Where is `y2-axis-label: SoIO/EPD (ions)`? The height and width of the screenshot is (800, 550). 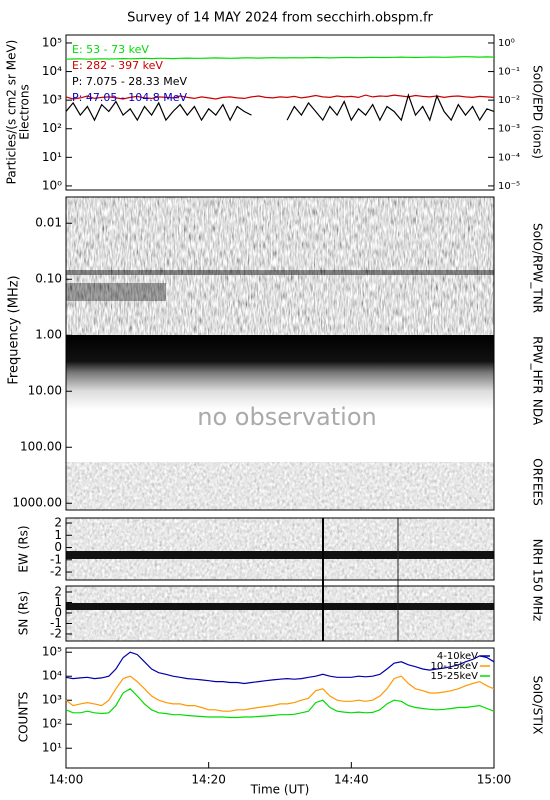
y2-axis-label: SoIO/EPD (ions) is located at coordinates (538, 112).